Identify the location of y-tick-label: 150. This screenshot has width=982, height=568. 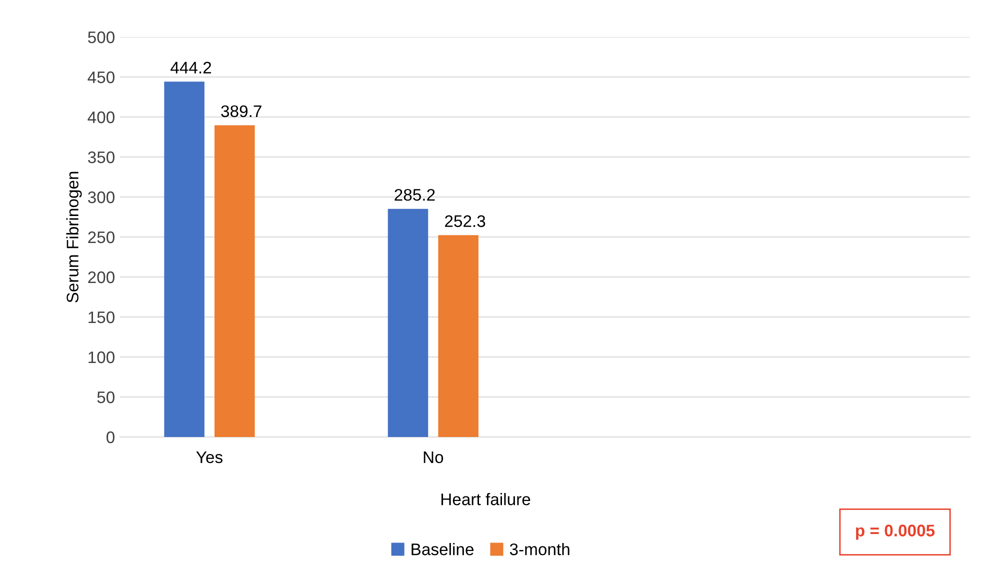
(101, 317).